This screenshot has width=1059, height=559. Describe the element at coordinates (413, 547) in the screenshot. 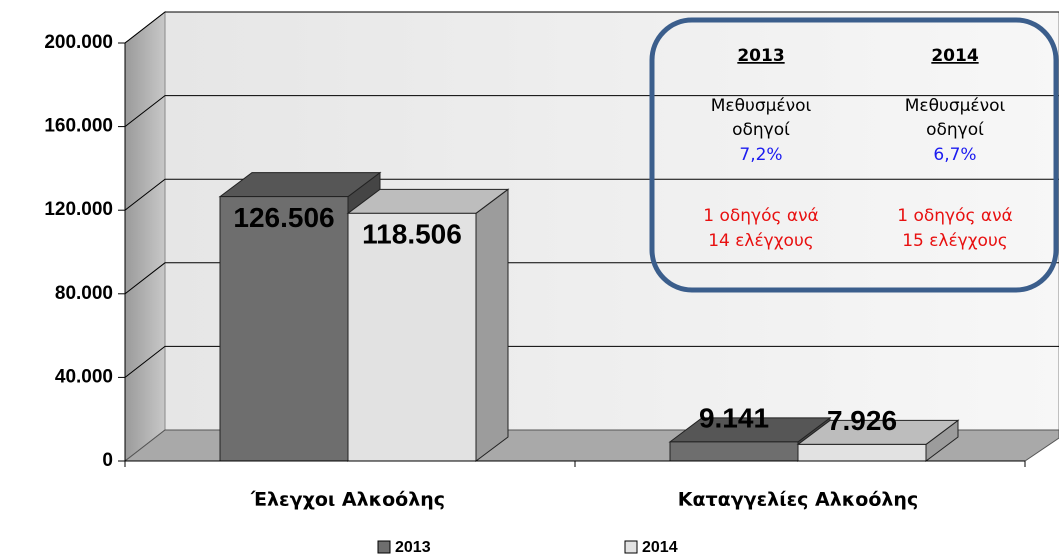

I see `legend-label: 2013` at that location.